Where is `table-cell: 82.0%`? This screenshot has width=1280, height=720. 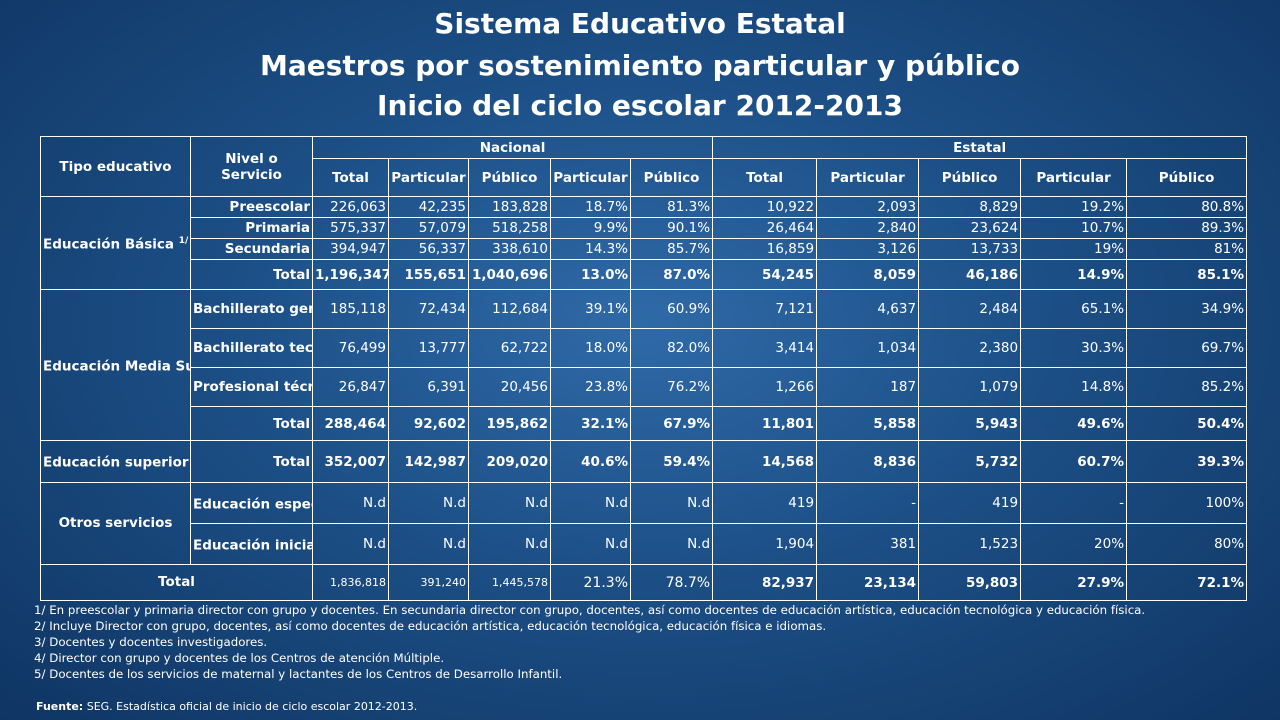 table-cell: 82.0% is located at coordinates (671, 348).